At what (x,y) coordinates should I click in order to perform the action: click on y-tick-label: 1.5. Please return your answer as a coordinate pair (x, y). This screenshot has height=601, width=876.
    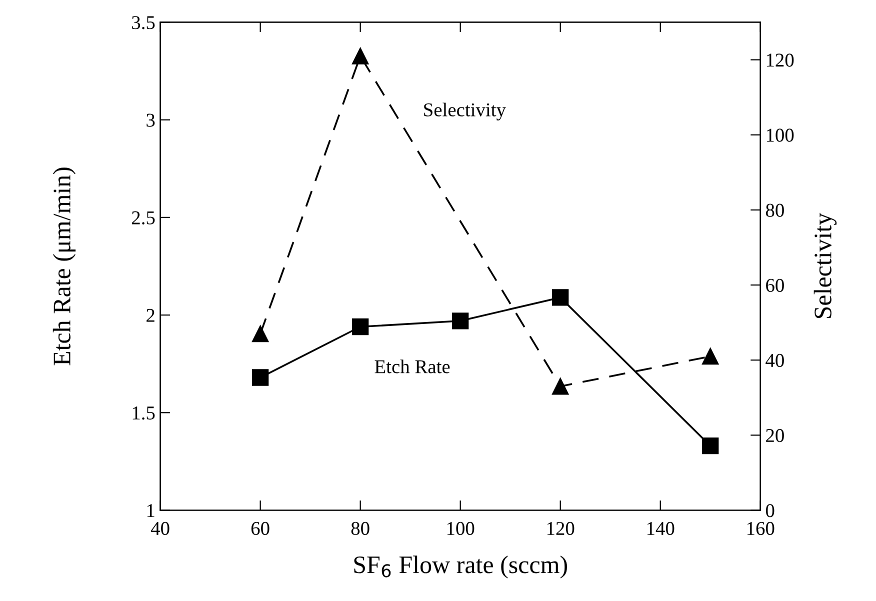
    Looking at the image, I should click on (143, 413).